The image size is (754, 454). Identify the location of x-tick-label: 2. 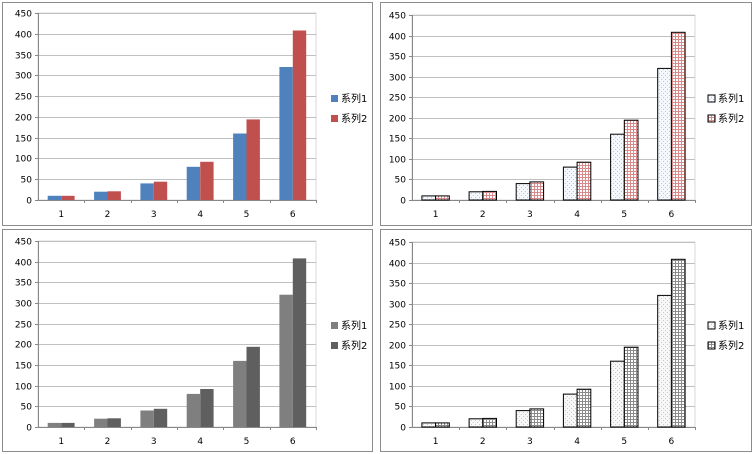
(483, 442).